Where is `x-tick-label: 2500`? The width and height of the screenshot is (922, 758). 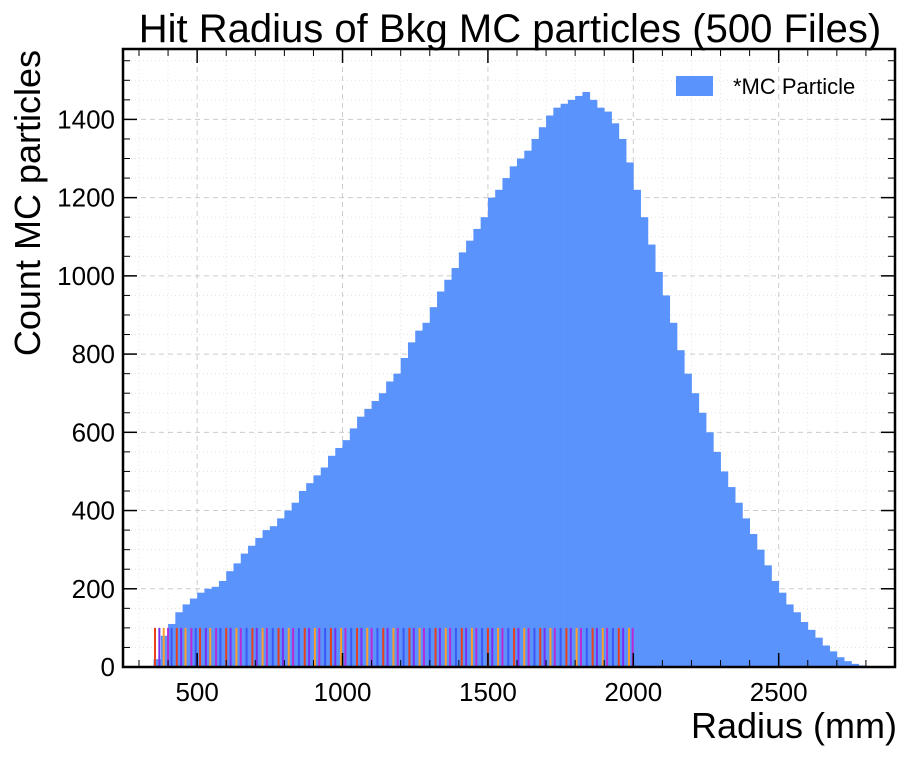
x-tick-label: 2500 is located at coordinates (779, 692).